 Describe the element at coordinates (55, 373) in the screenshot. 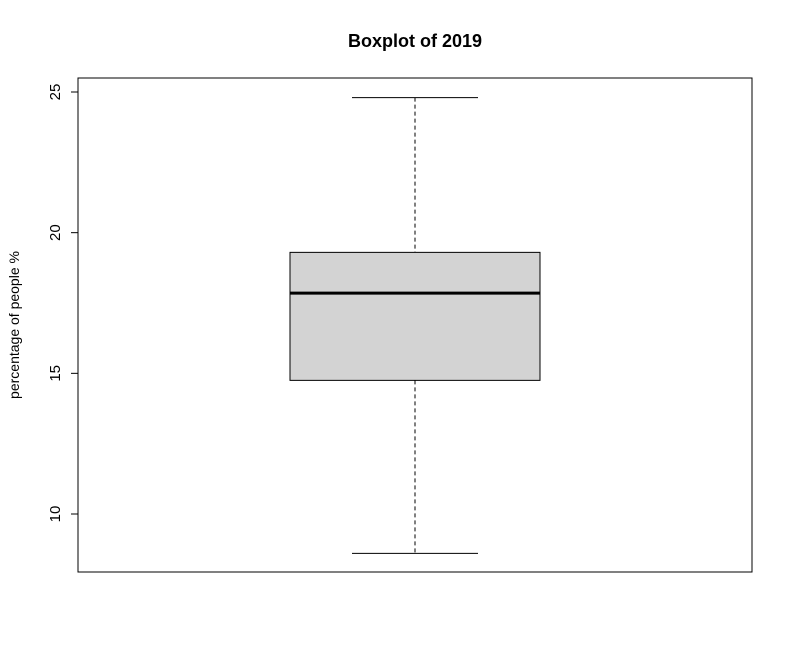

I see `y-tick-label: 15` at that location.